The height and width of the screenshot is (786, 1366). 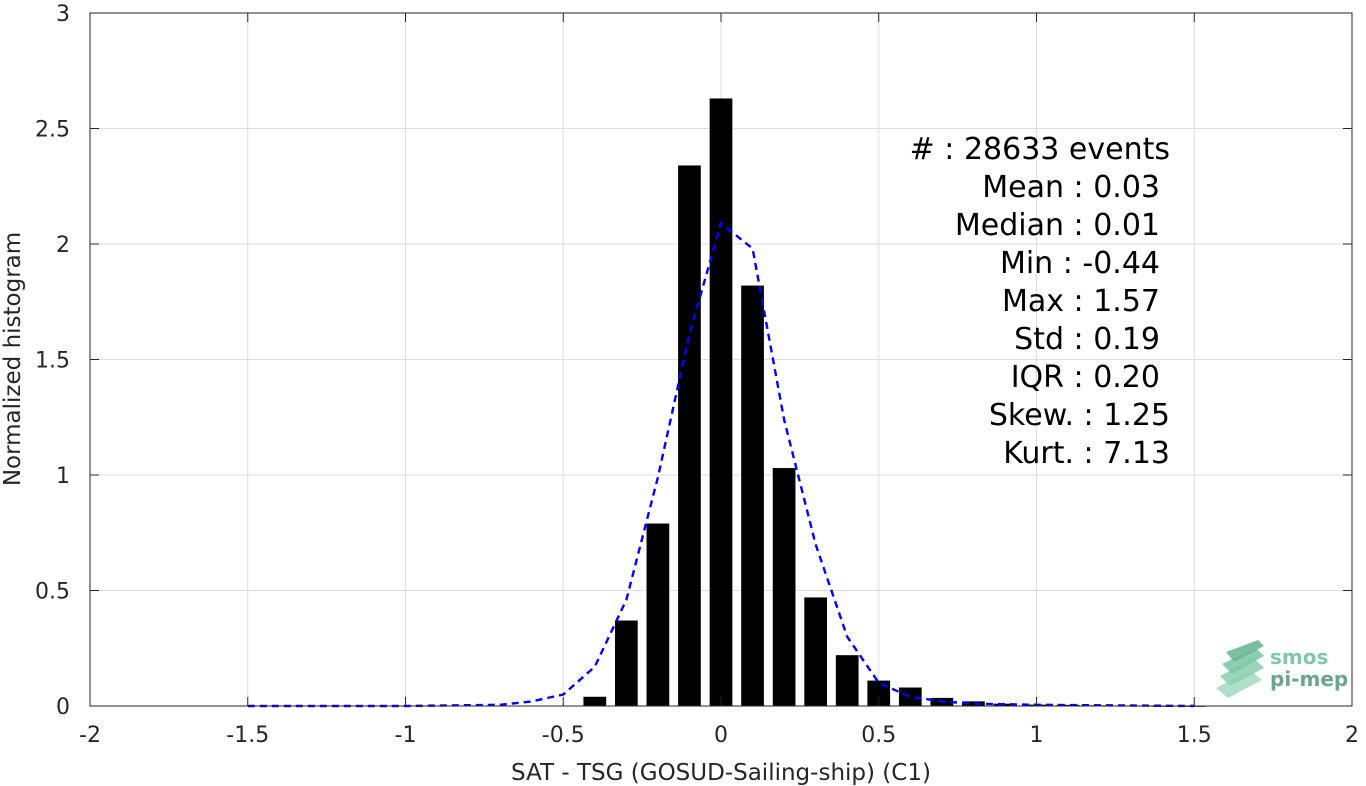 What do you see at coordinates (1071, 187) in the screenshot?
I see `stats-line: Mean : 0.03` at bounding box center [1071, 187].